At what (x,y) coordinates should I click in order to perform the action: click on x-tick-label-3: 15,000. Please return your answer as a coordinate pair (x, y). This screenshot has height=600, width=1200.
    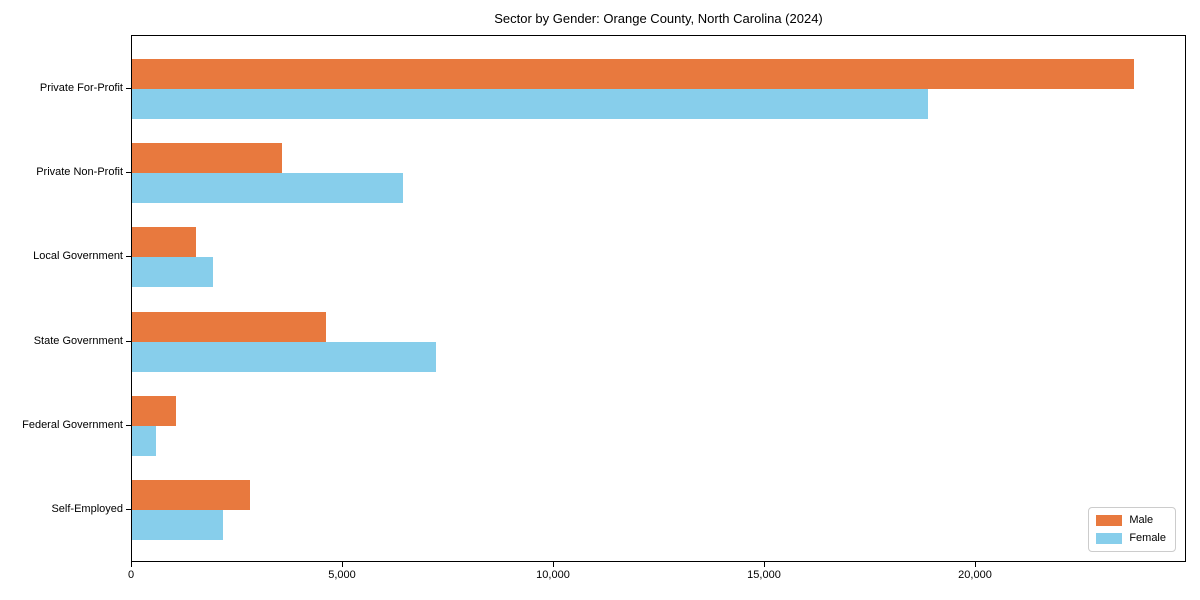
    Looking at the image, I should click on (764, 575).